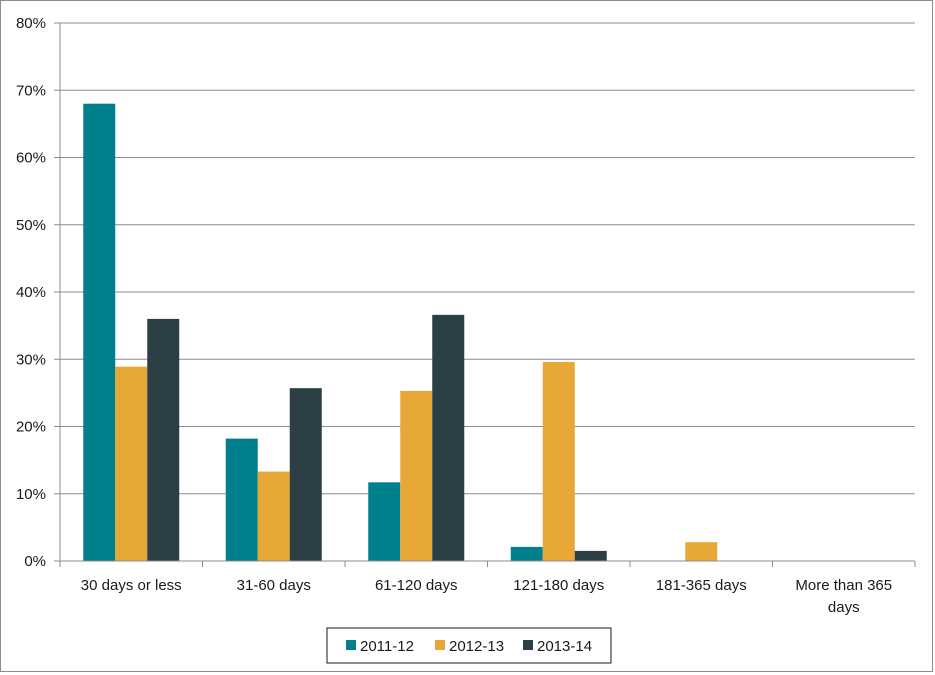 Image resolution: width=935 pixels, height=675 pixels. I want to click on y-tick-label: 30%, so click(31, 359).